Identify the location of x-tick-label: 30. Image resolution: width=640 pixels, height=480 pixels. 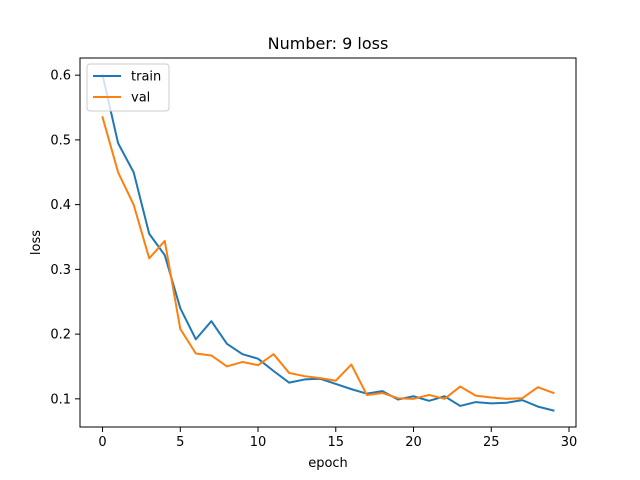
(569, 442).